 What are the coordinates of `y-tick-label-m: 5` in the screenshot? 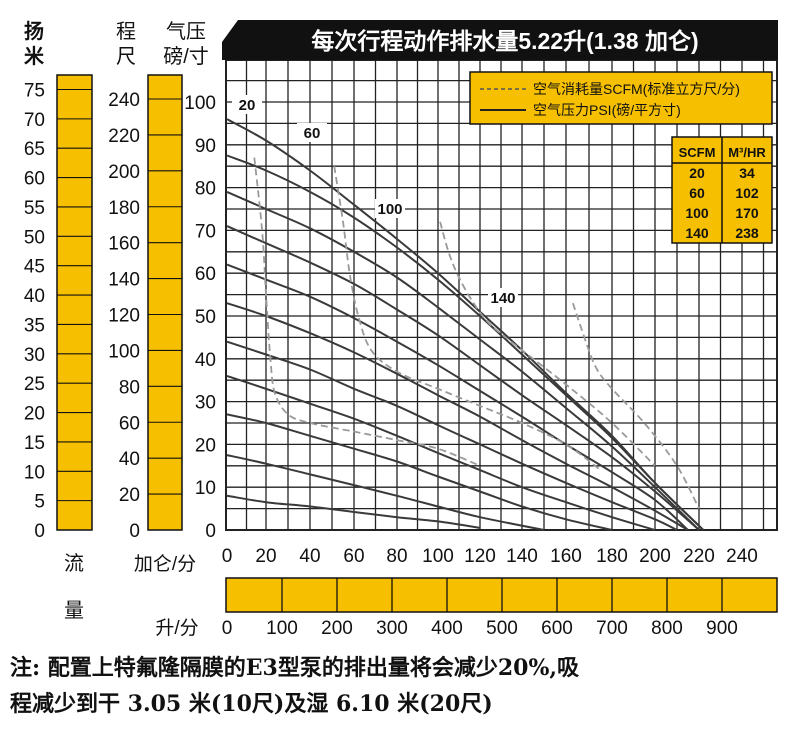 It's located at (39, 502).